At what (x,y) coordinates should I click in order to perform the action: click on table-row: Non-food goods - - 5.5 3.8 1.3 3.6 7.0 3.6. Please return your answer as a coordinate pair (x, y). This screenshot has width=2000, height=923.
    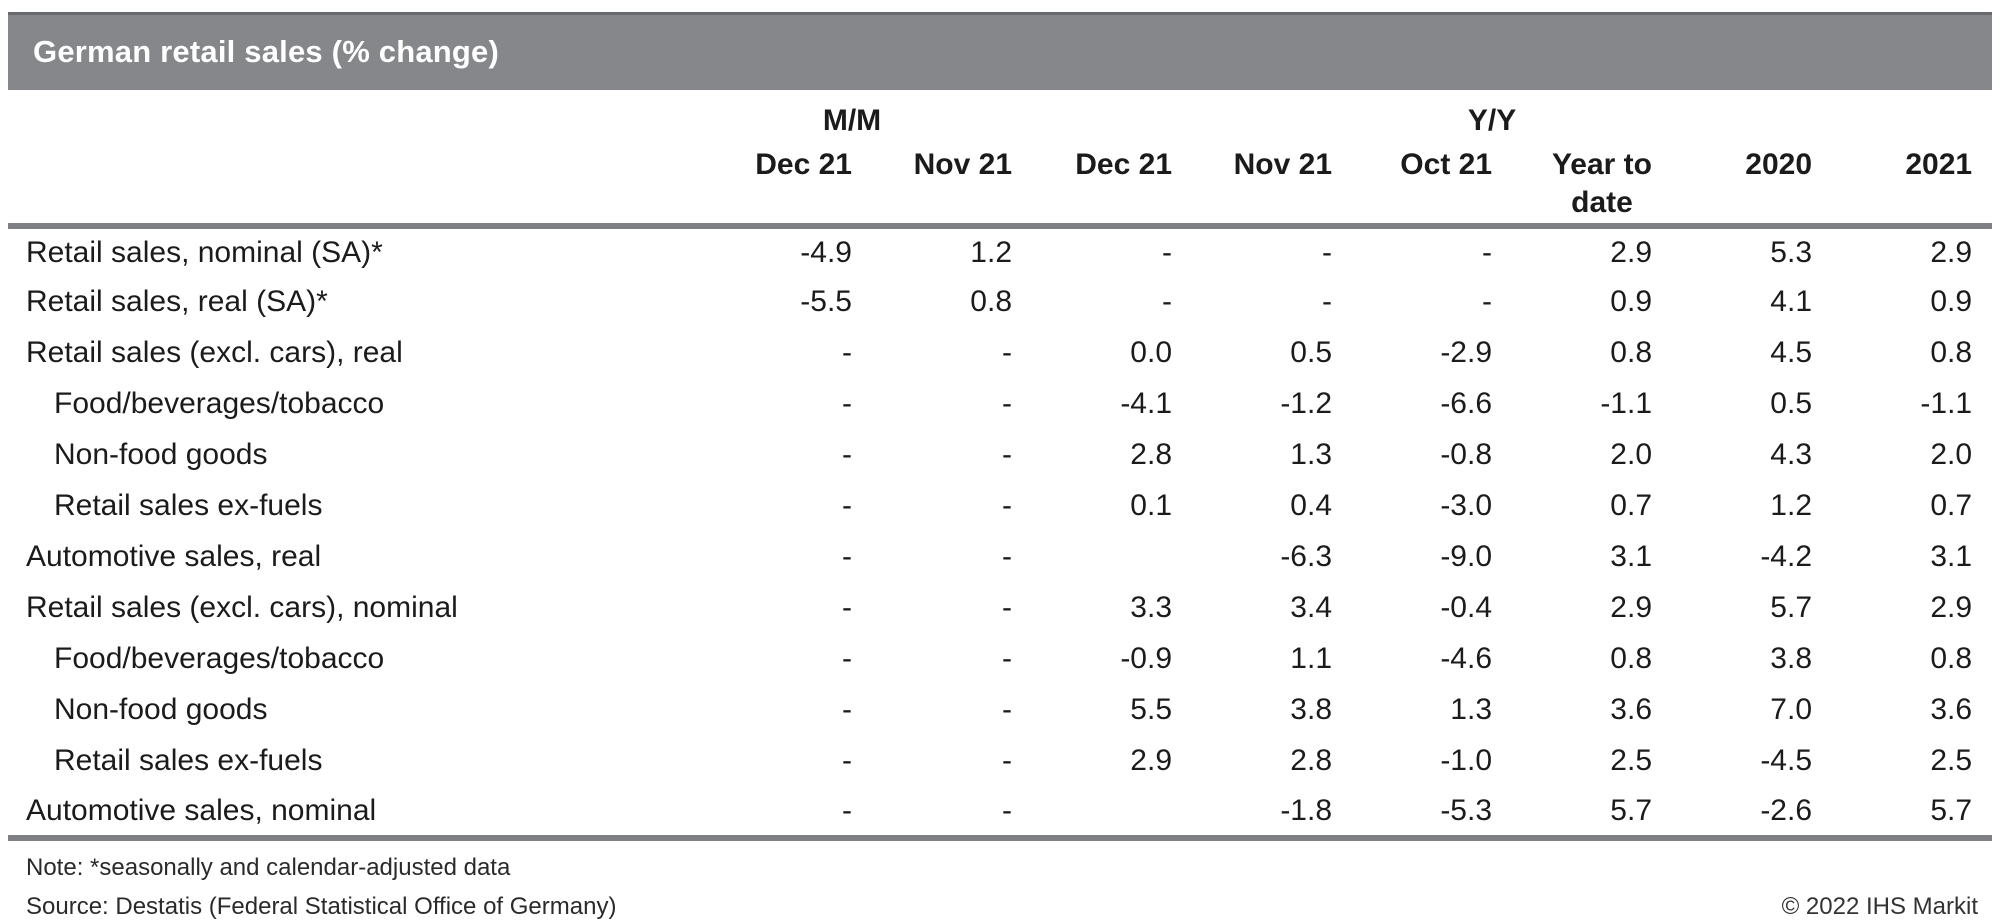
    Looking at the image, I should click on (1000, 710).